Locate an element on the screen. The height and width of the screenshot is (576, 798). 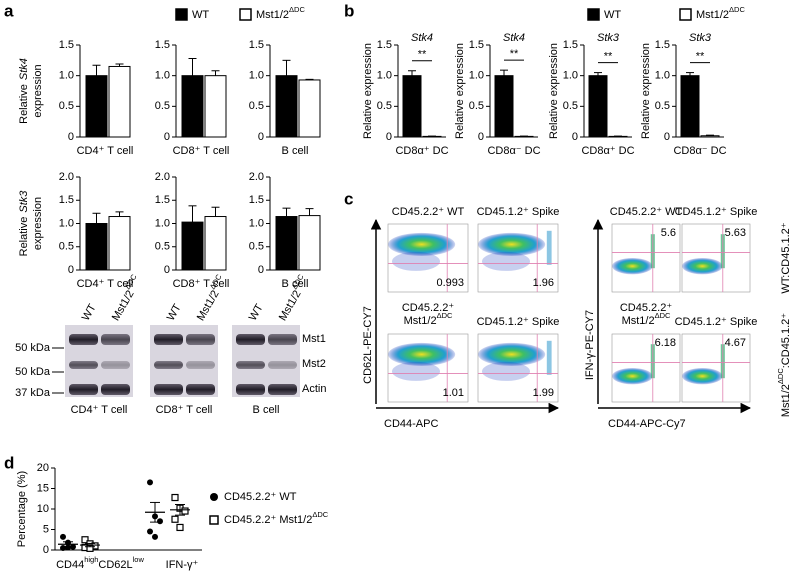
x-axis-label: CD44-APC is located at coordinates (411, 424).